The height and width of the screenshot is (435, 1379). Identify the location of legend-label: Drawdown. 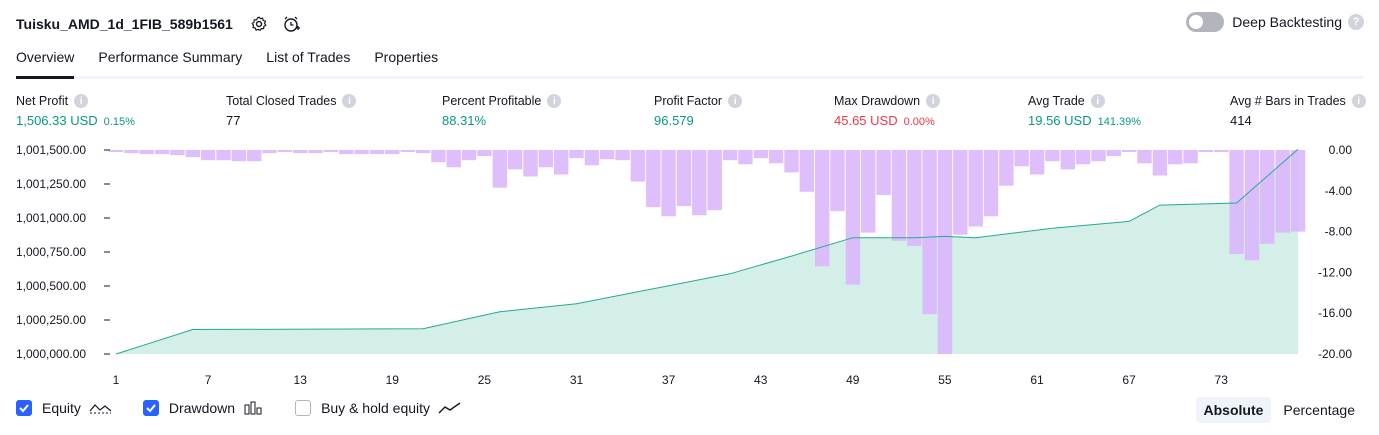
(202, 408).